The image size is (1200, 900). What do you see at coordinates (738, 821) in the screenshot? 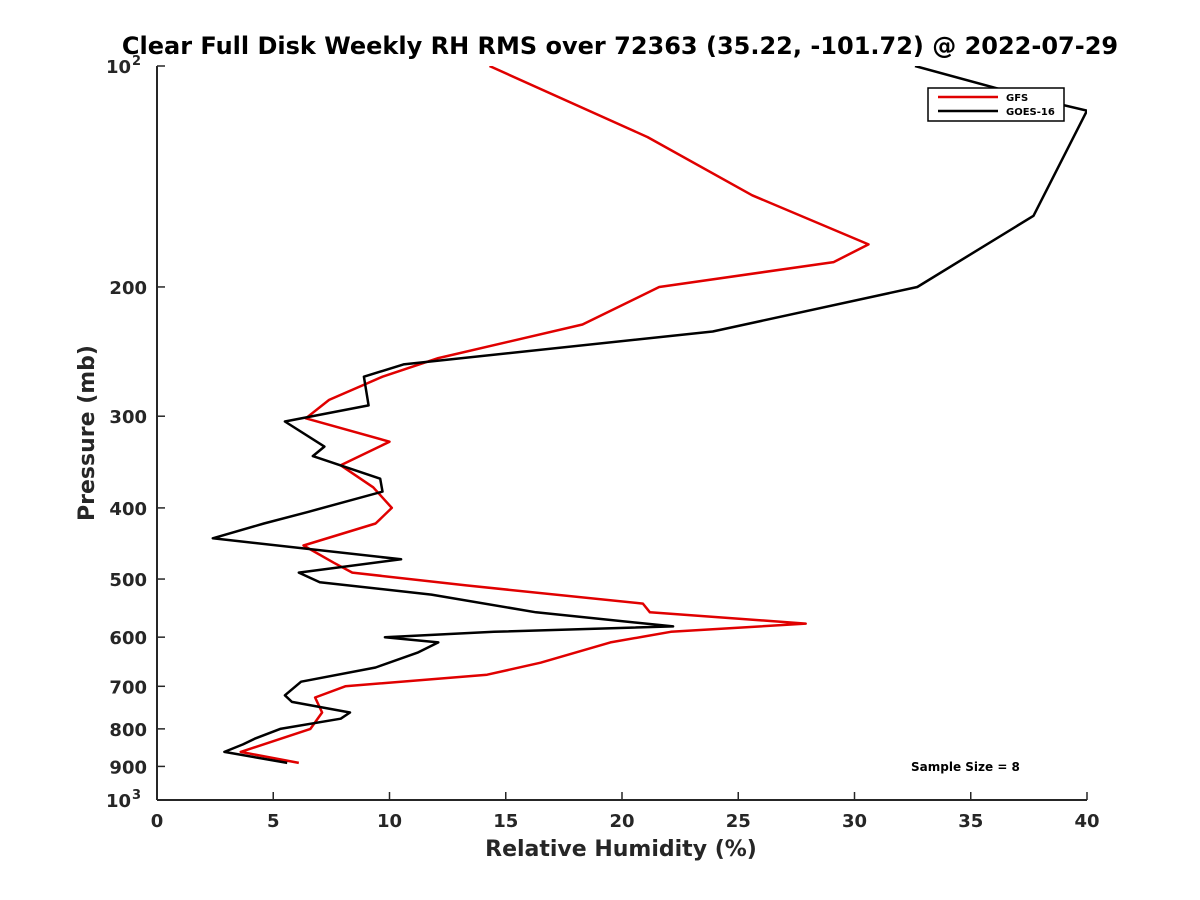
I see `x-tick-label: 25` at bounding box center [738, 821].